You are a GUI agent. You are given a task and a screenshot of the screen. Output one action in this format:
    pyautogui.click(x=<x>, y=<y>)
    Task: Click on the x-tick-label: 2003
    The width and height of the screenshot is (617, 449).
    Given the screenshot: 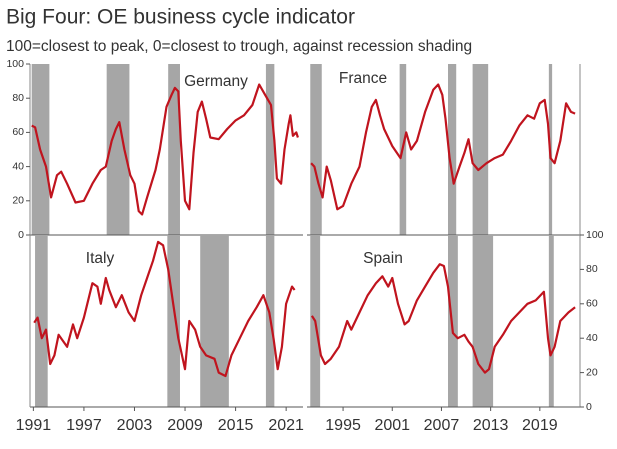 What is the action you would take?
    pyautogui.click(x=135, y=425)
    